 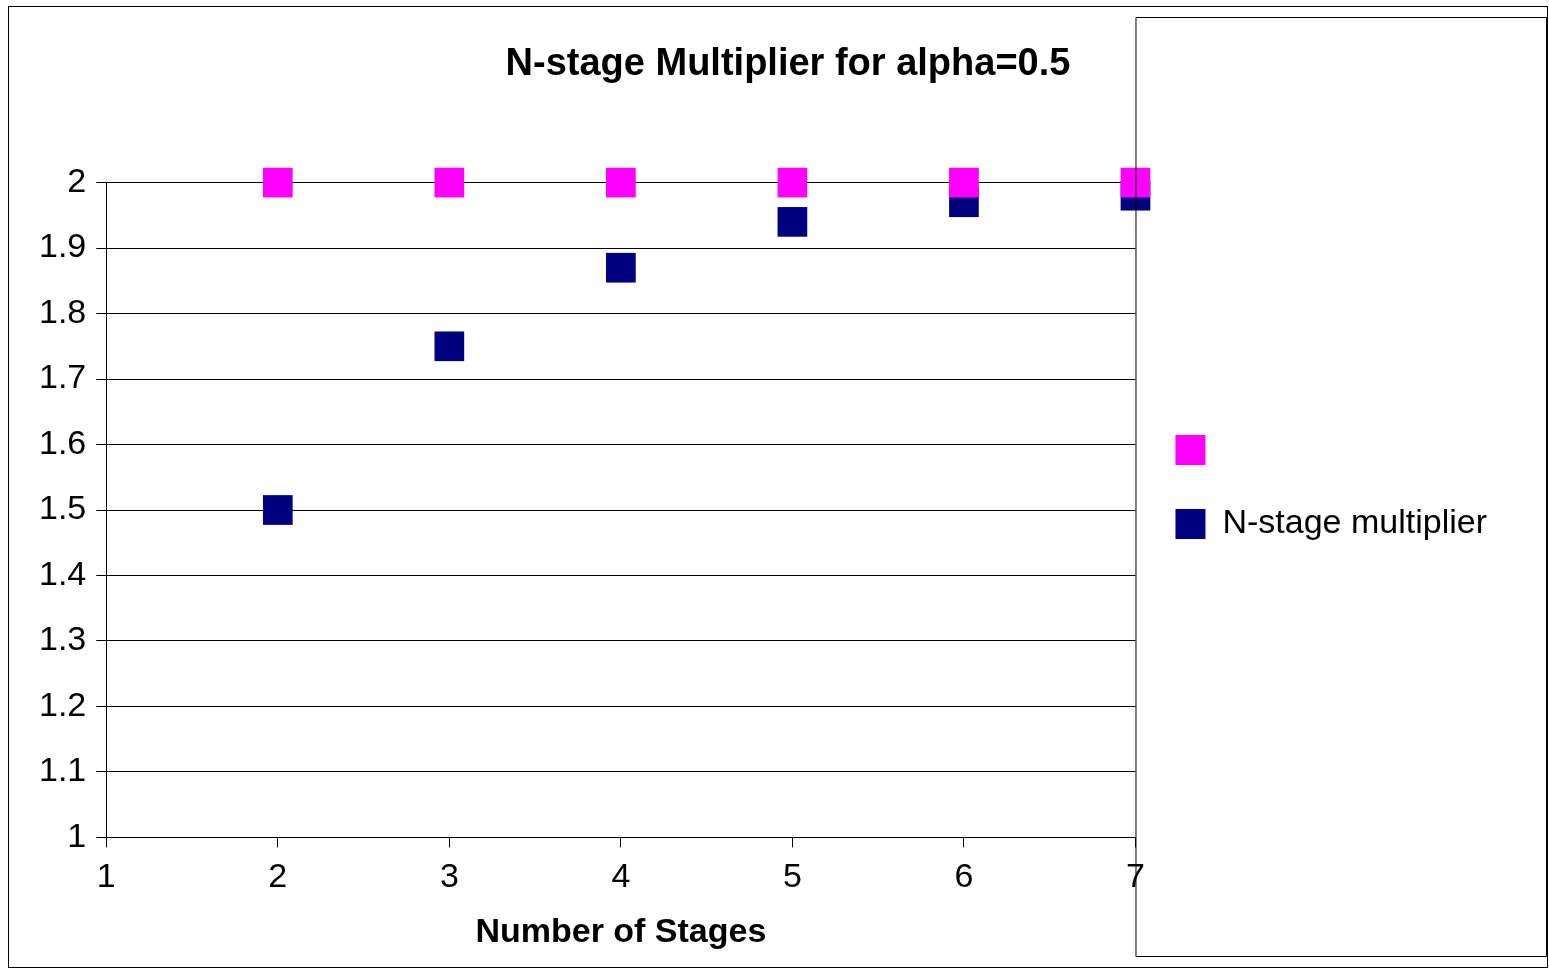 What do you see at coordinates (788, 62) in the screenshot?
I see `chart-title: N-stage Multiplier for alpha=0.5` at bounding box center [788, 62].